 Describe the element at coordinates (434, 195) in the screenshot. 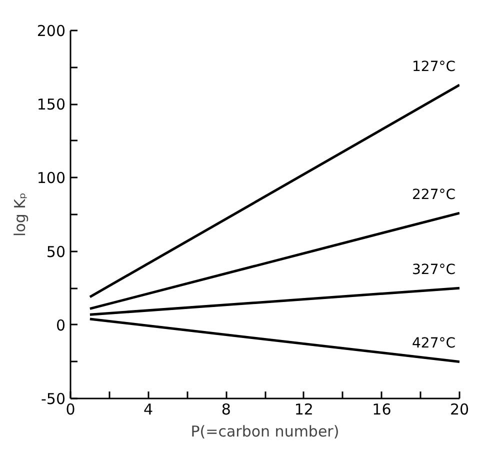

I see `series-label: 227°C` at that location.